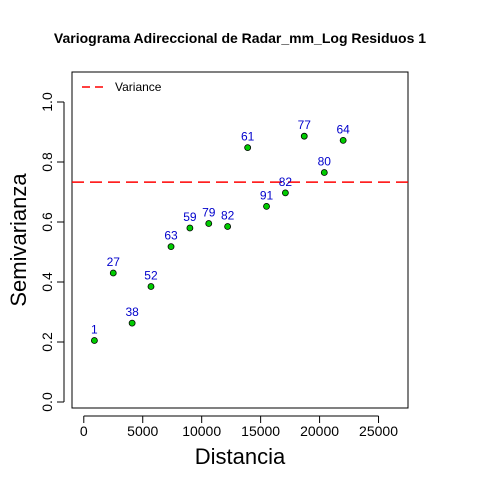  What do you see at coordinates (18, 240) in the screenshot?
I see `y-axis-title: Semivarianza` at bounding box center [18, 240].